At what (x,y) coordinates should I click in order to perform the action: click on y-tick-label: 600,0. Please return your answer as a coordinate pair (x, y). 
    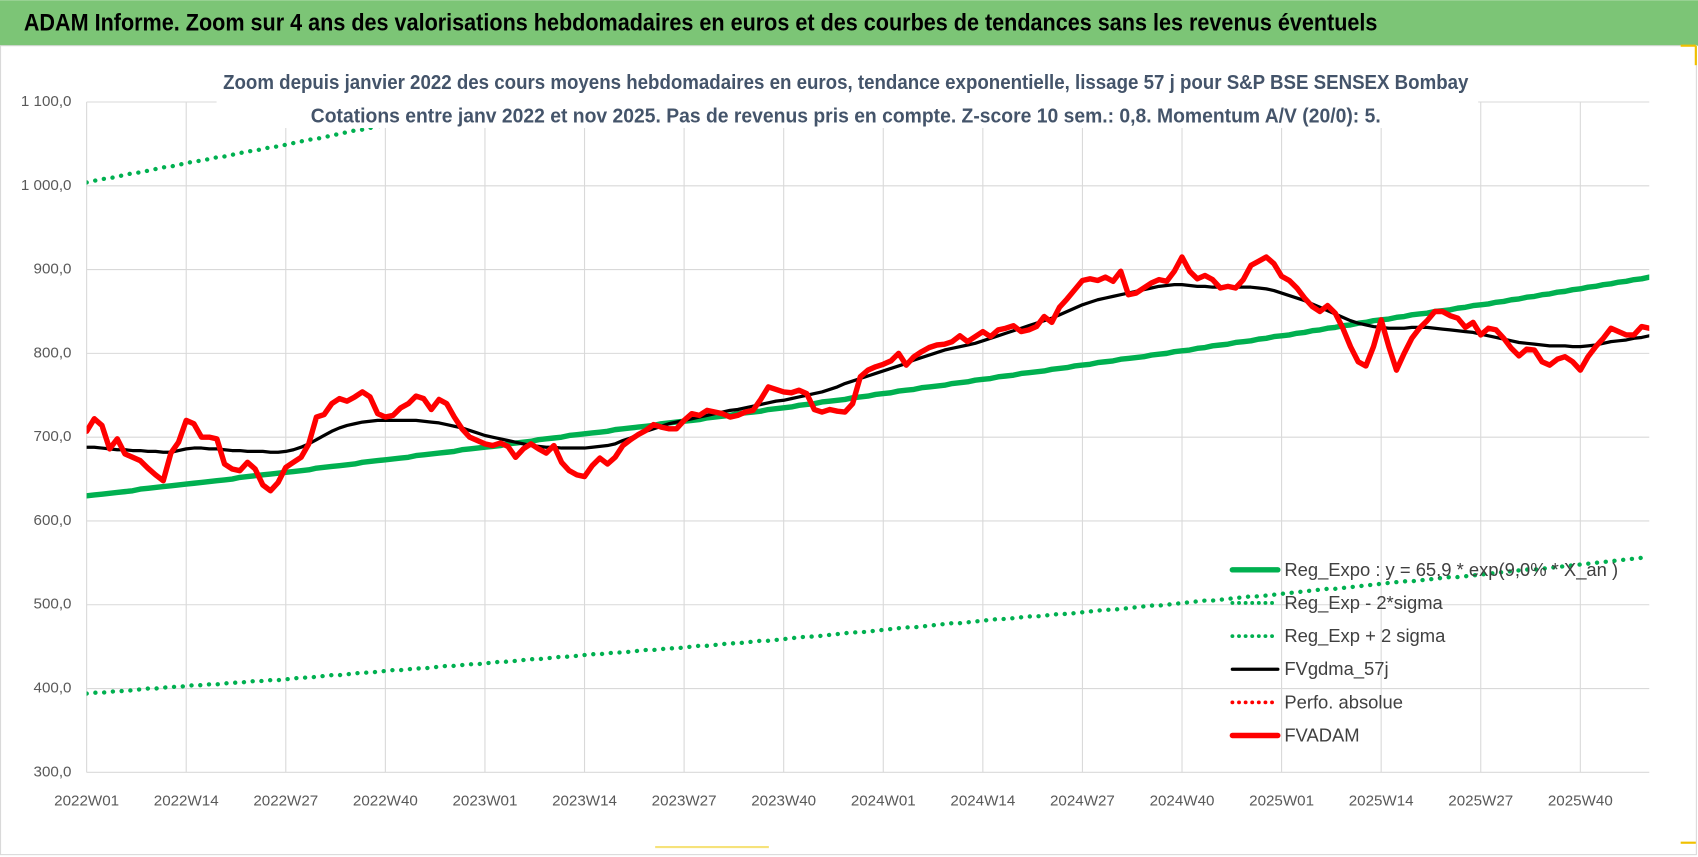
    Looking at the image, I should click on (53, 520).